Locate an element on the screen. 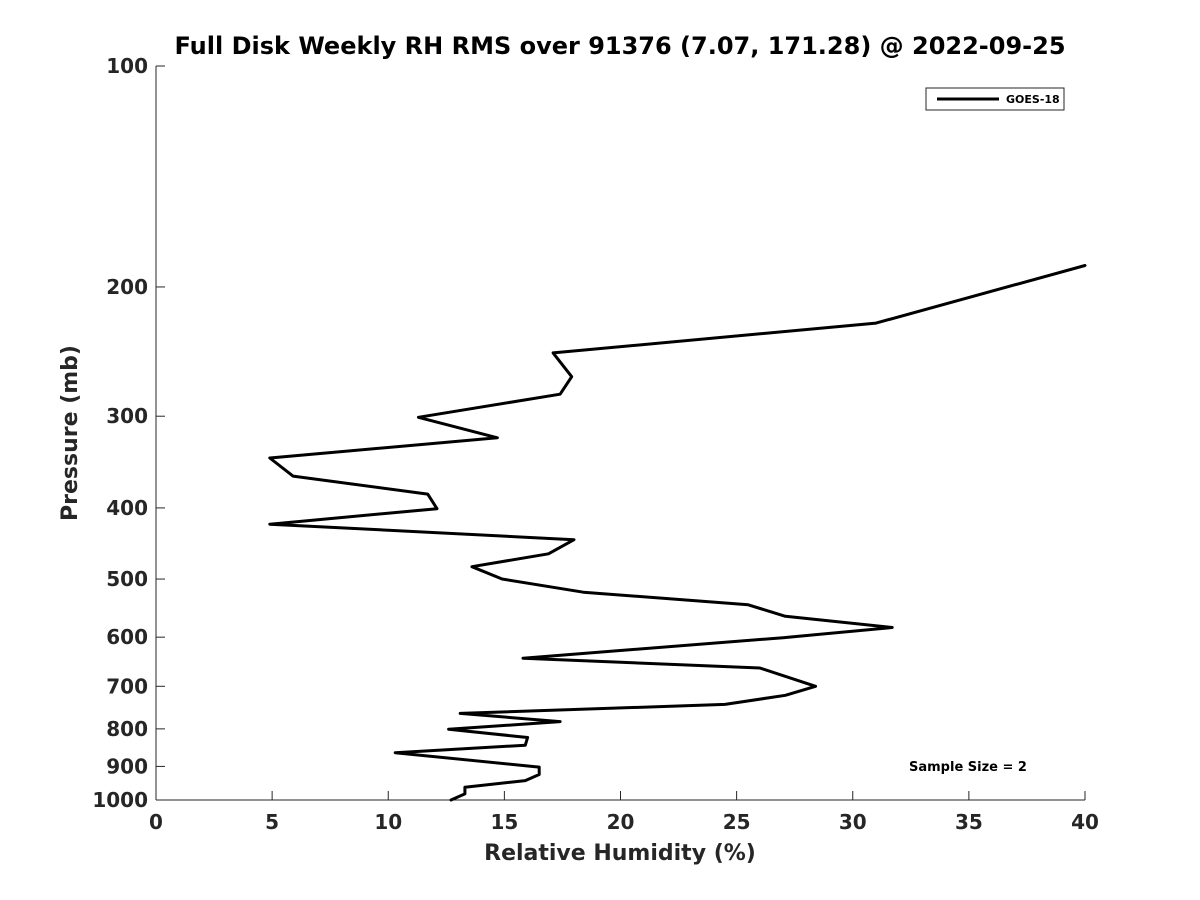 The height and width of the screenshot is (900, 1200). legend: GOES-18 is located at coordinates (995, 99).